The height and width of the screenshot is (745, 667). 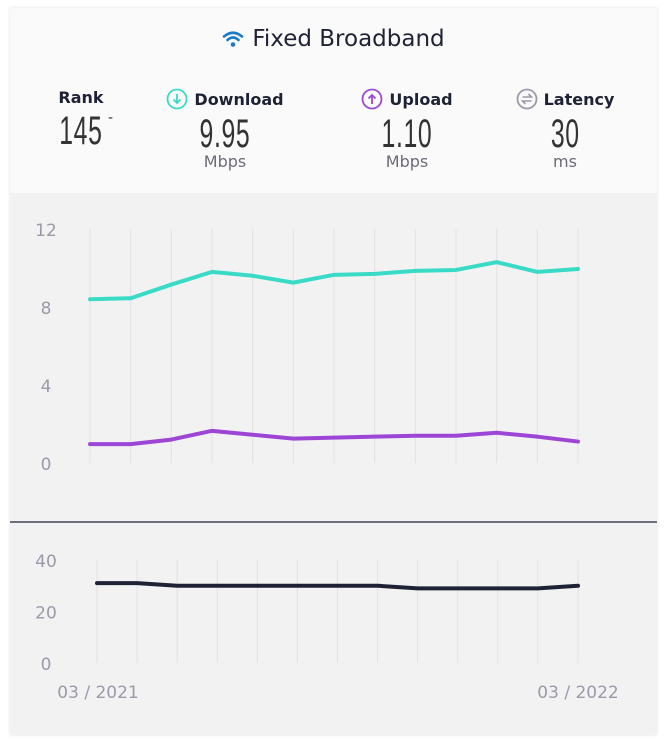 I want to click on latency-value: 30, so click(x=565, y=134).